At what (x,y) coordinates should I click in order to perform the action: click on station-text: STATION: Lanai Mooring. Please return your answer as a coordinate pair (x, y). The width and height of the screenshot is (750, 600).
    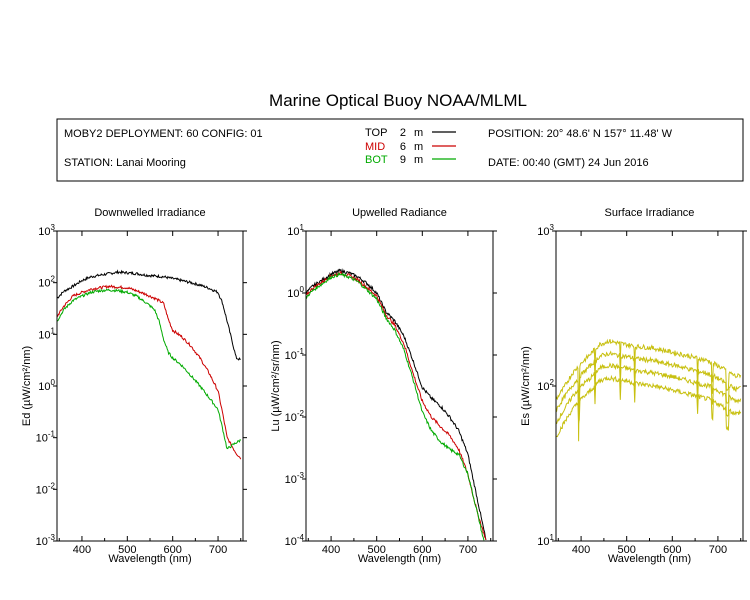
    Looking at the image, I should click on (125, 163).